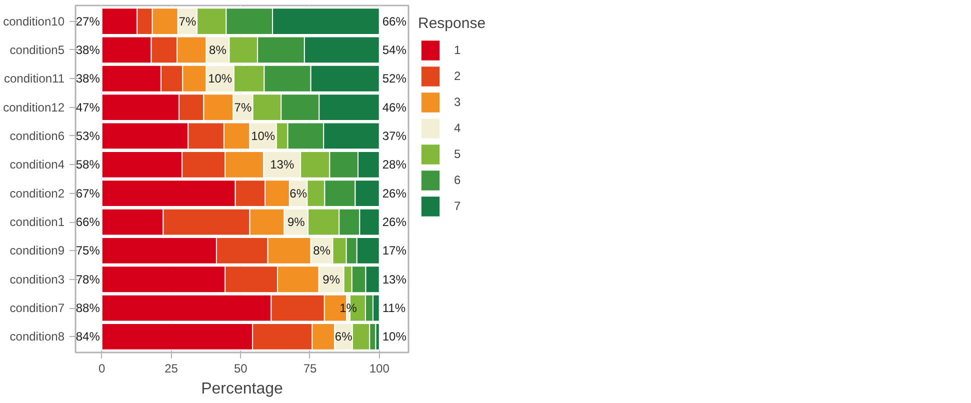 Image resolution: width=971 pixels, height=403 pixels. What do you see at coordinates (37, 49) in the screenshot?
I see `y-tick-label: condition5` at bounding box center [37, 49].